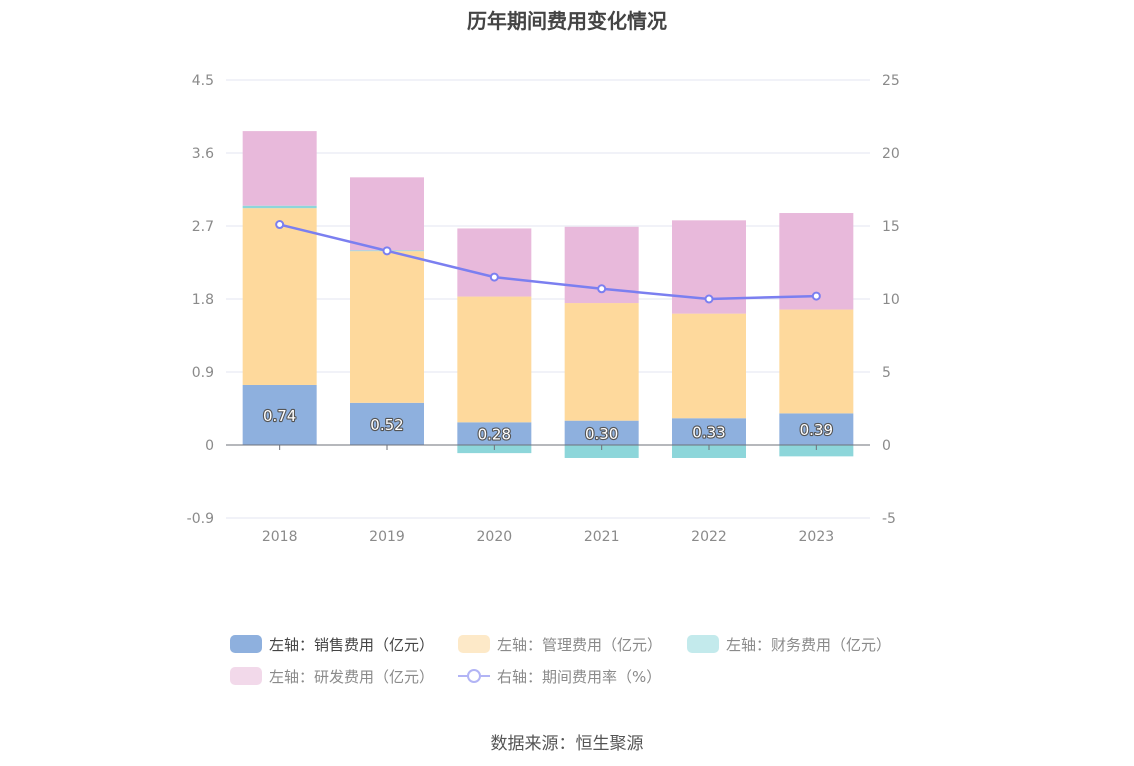 This screenshot has width=1134, height=766. I want to click on right-axis-tick-label: 20, so click(891, 154).